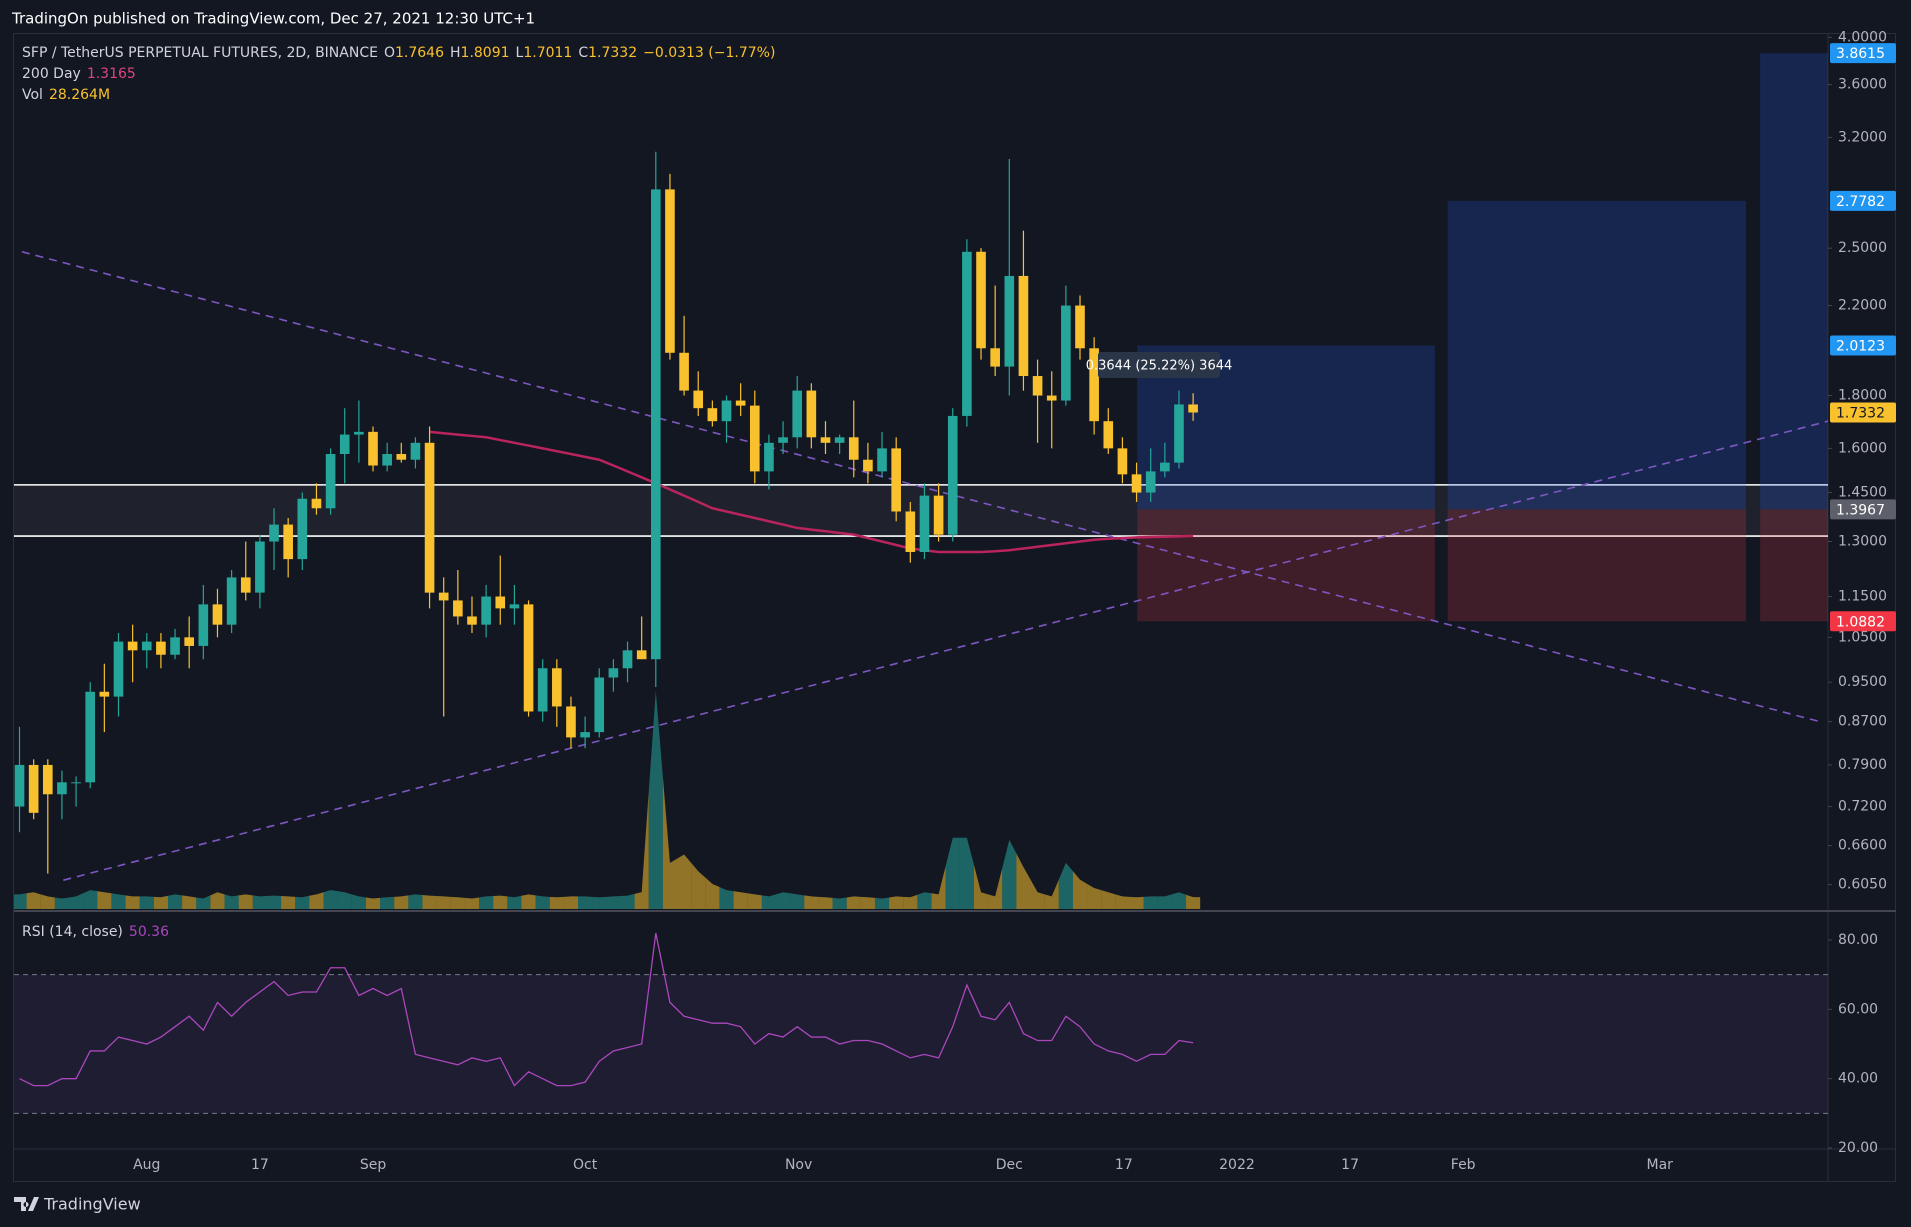  I want to click on rsi-name: RSI (14, close), so click(72, 932).